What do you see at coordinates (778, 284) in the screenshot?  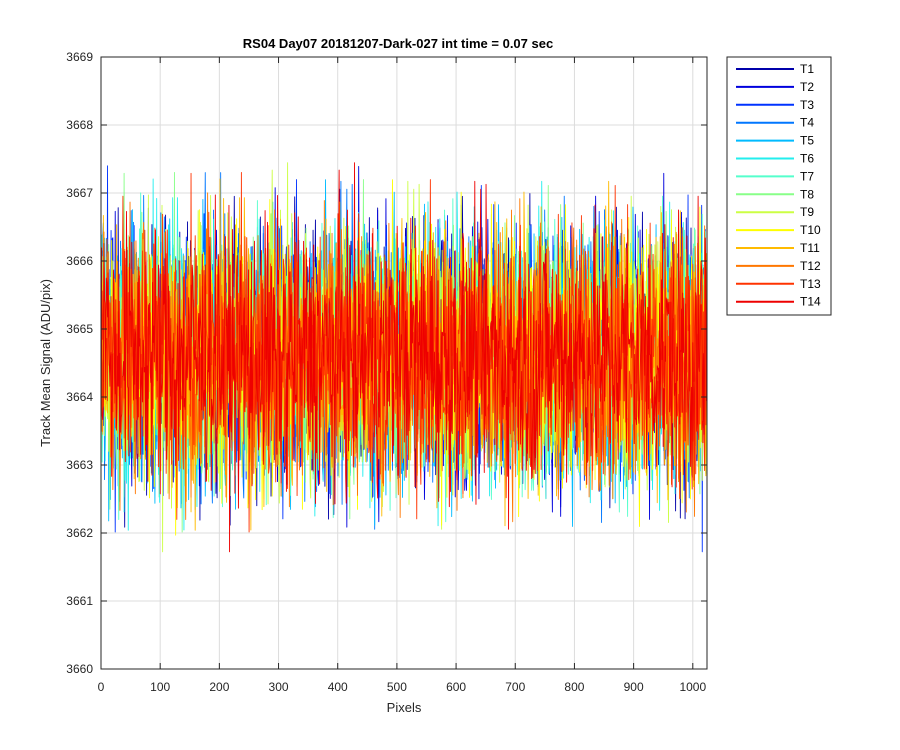 I see `legend-item-t13: T13` at bounding box center [778, 284].